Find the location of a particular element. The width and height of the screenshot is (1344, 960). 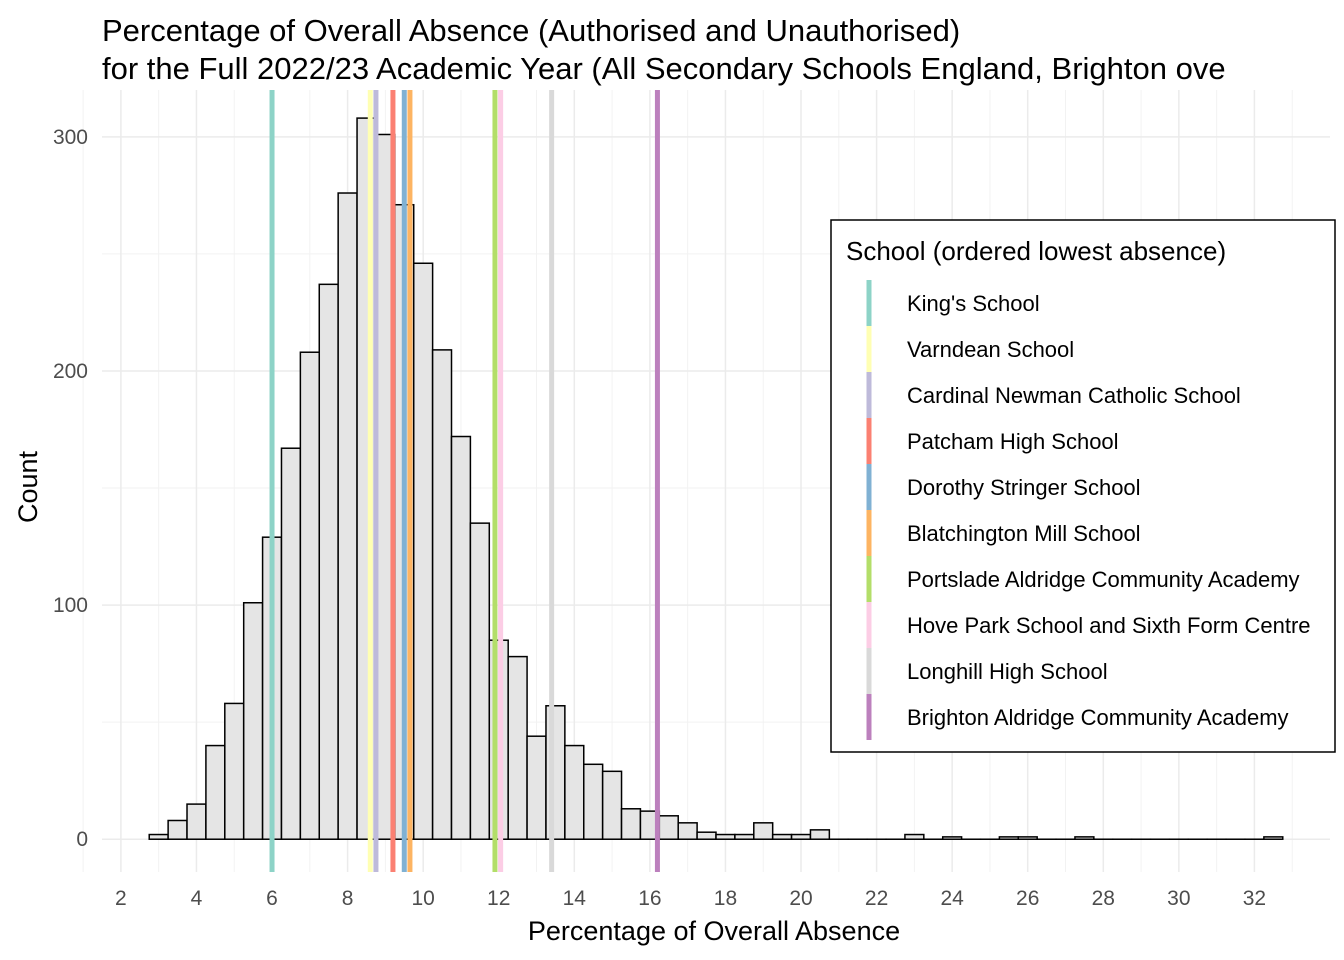

x-tick-label: 30 is located at coordinates (1178, 898).